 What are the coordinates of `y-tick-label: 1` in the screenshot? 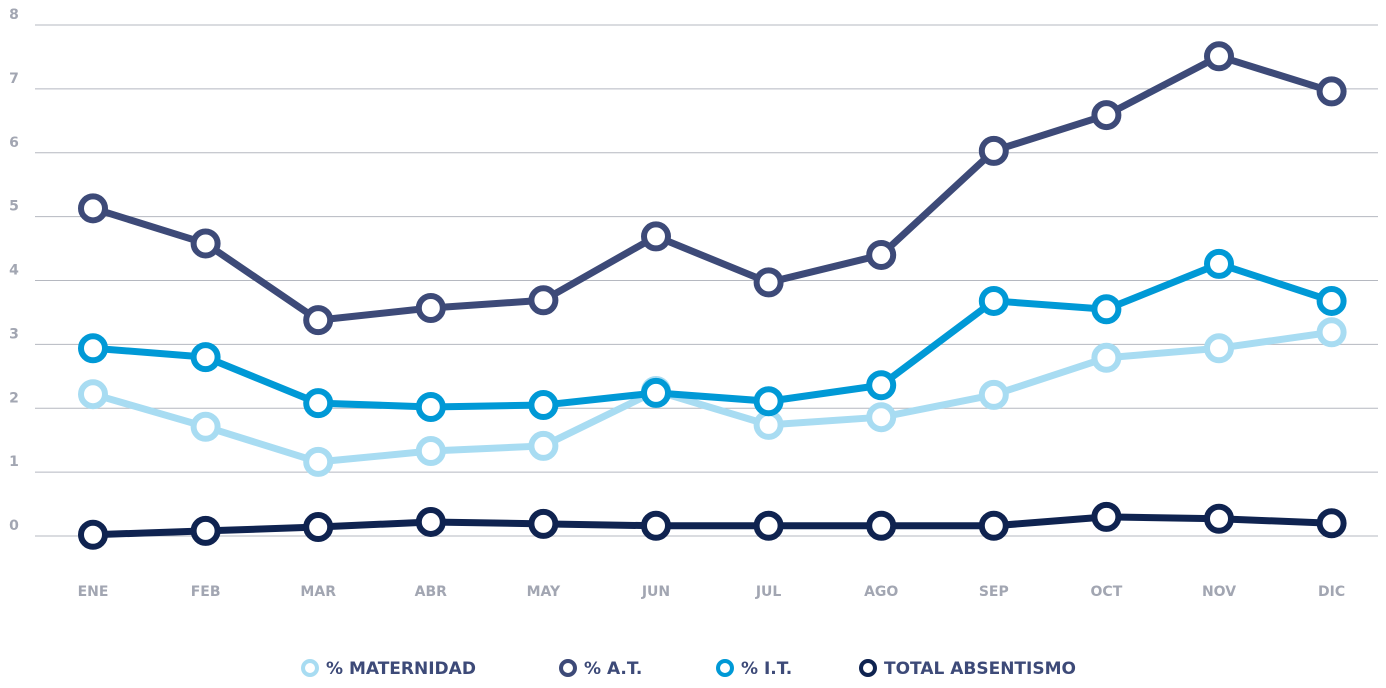 It's located at (14, 462).